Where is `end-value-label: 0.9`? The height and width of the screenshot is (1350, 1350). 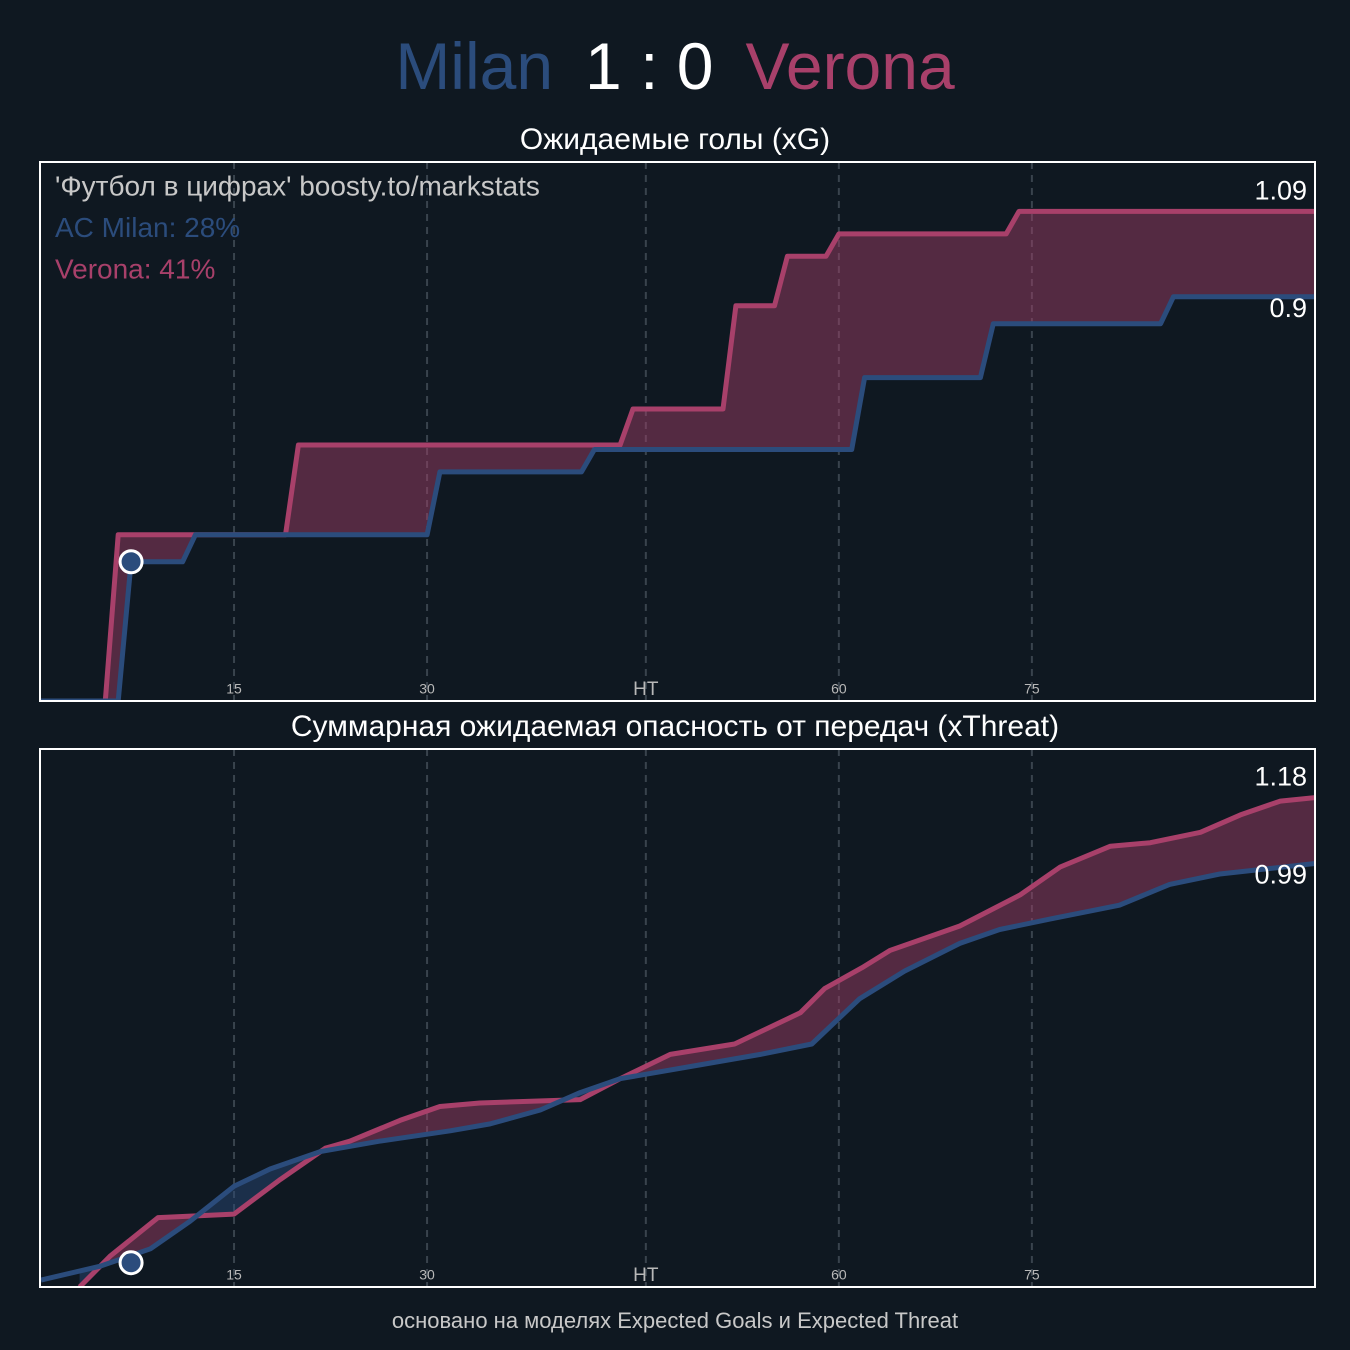 end-value-label: 0.9 is located at coordinates (1288, 308).